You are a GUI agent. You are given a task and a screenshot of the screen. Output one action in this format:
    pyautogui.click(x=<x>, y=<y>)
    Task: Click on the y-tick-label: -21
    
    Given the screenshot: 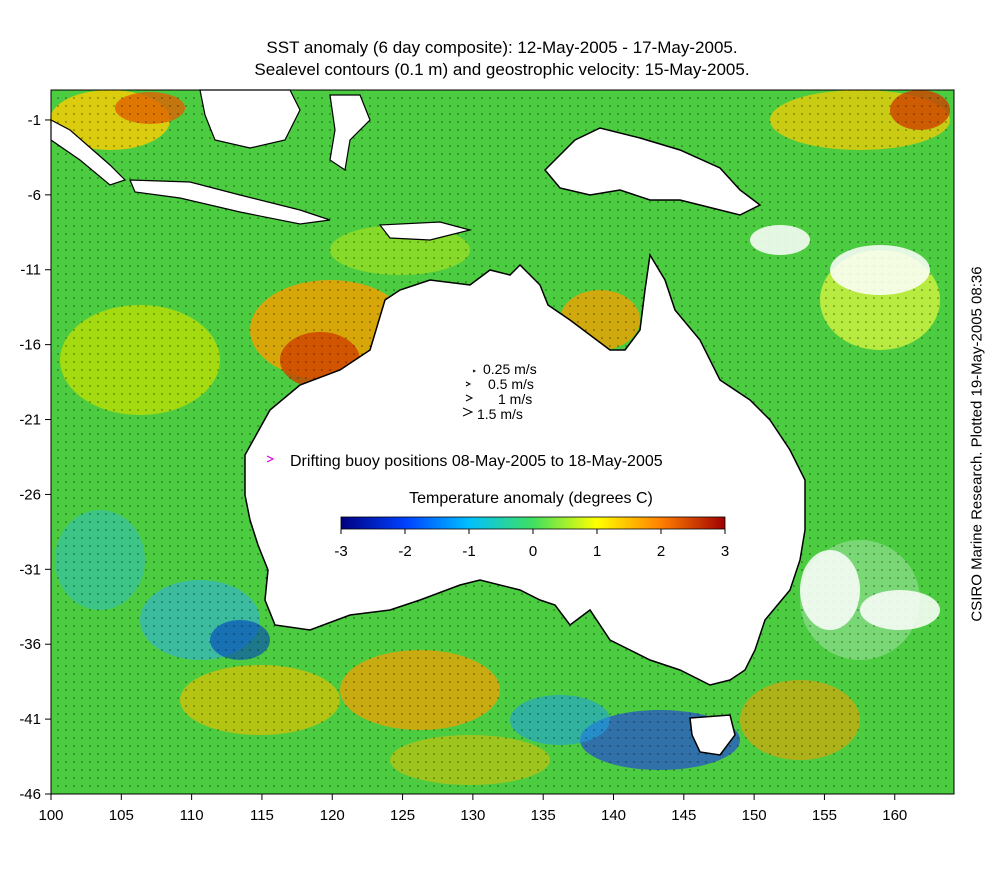 What is the action you would take?
    pyautogui.click(x=30, y=420)
    